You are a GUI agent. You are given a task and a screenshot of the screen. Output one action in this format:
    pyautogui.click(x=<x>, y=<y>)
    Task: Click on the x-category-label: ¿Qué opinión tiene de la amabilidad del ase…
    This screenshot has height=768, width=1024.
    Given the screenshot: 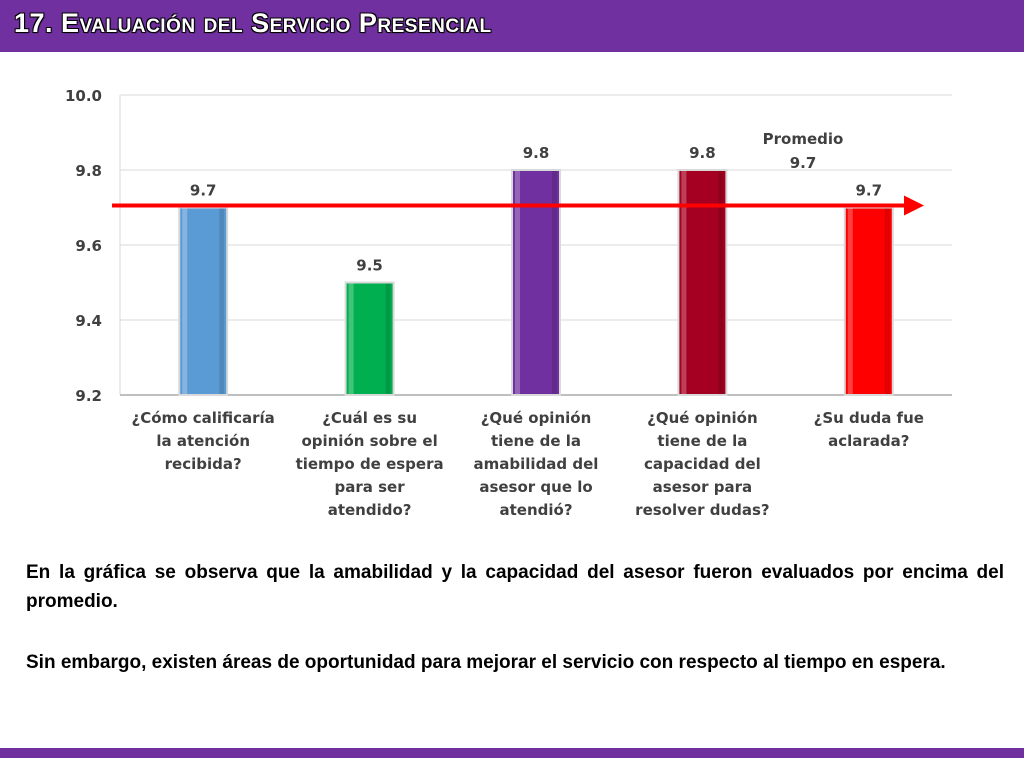 What is the action you would take?
    pyautogui.click(x=536, y=464)
    